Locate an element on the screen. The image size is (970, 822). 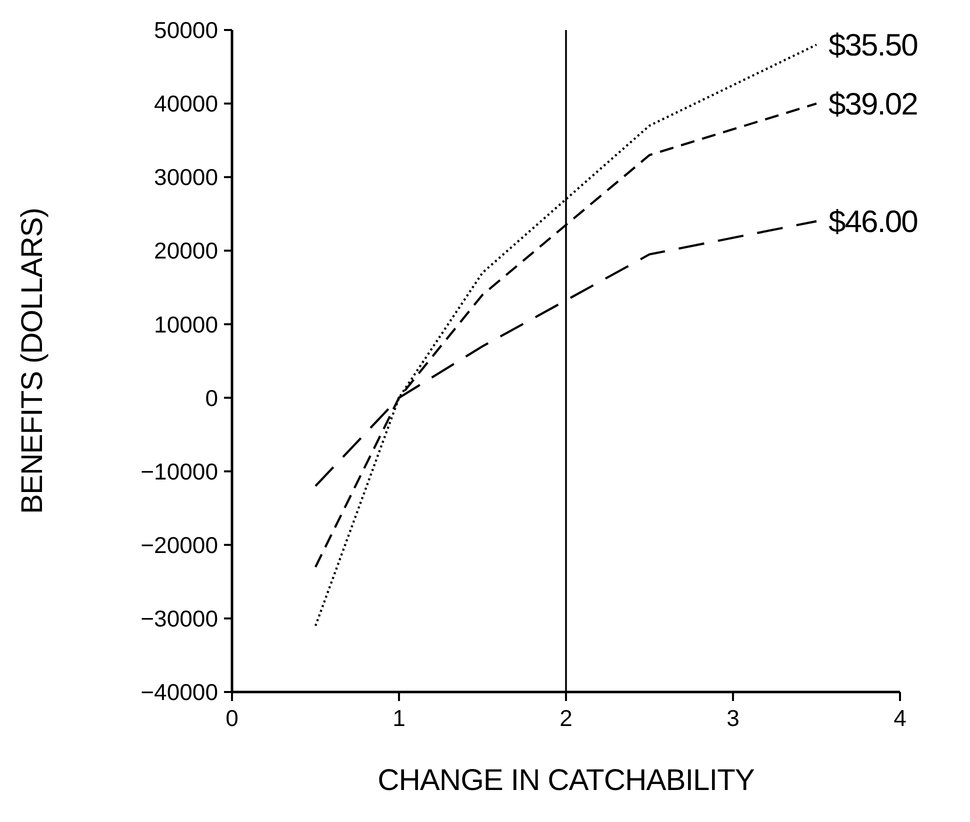
y-tick-label: −20000 is located at coordinates (179, 545).